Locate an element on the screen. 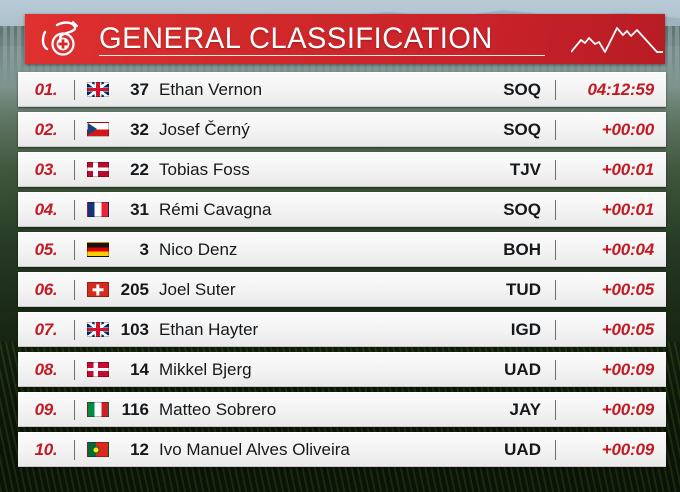  rank-value: 08. is located at coordinates (46, 369).